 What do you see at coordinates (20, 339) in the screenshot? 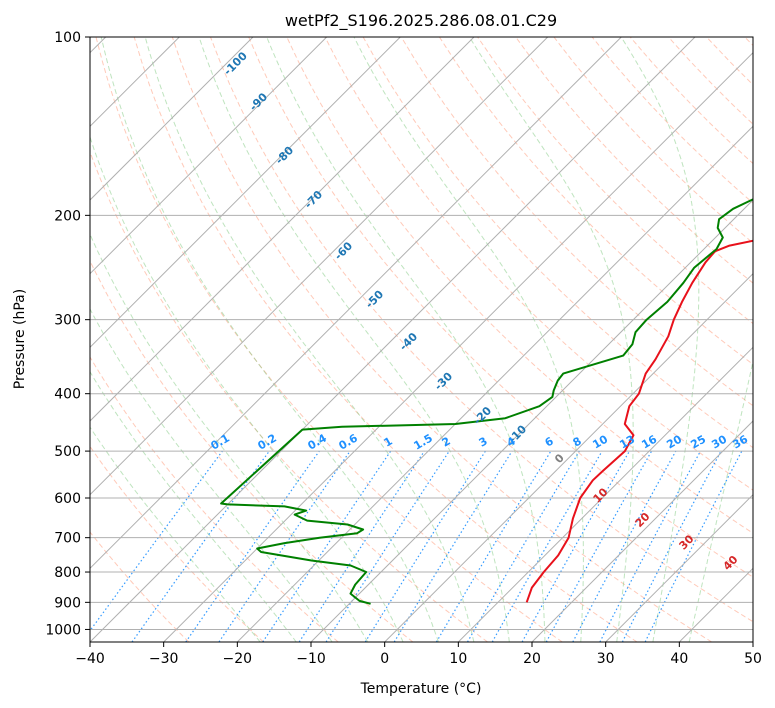
I see `y-axis-label: Pressure (hPa)` at bounding box center [20, 339].